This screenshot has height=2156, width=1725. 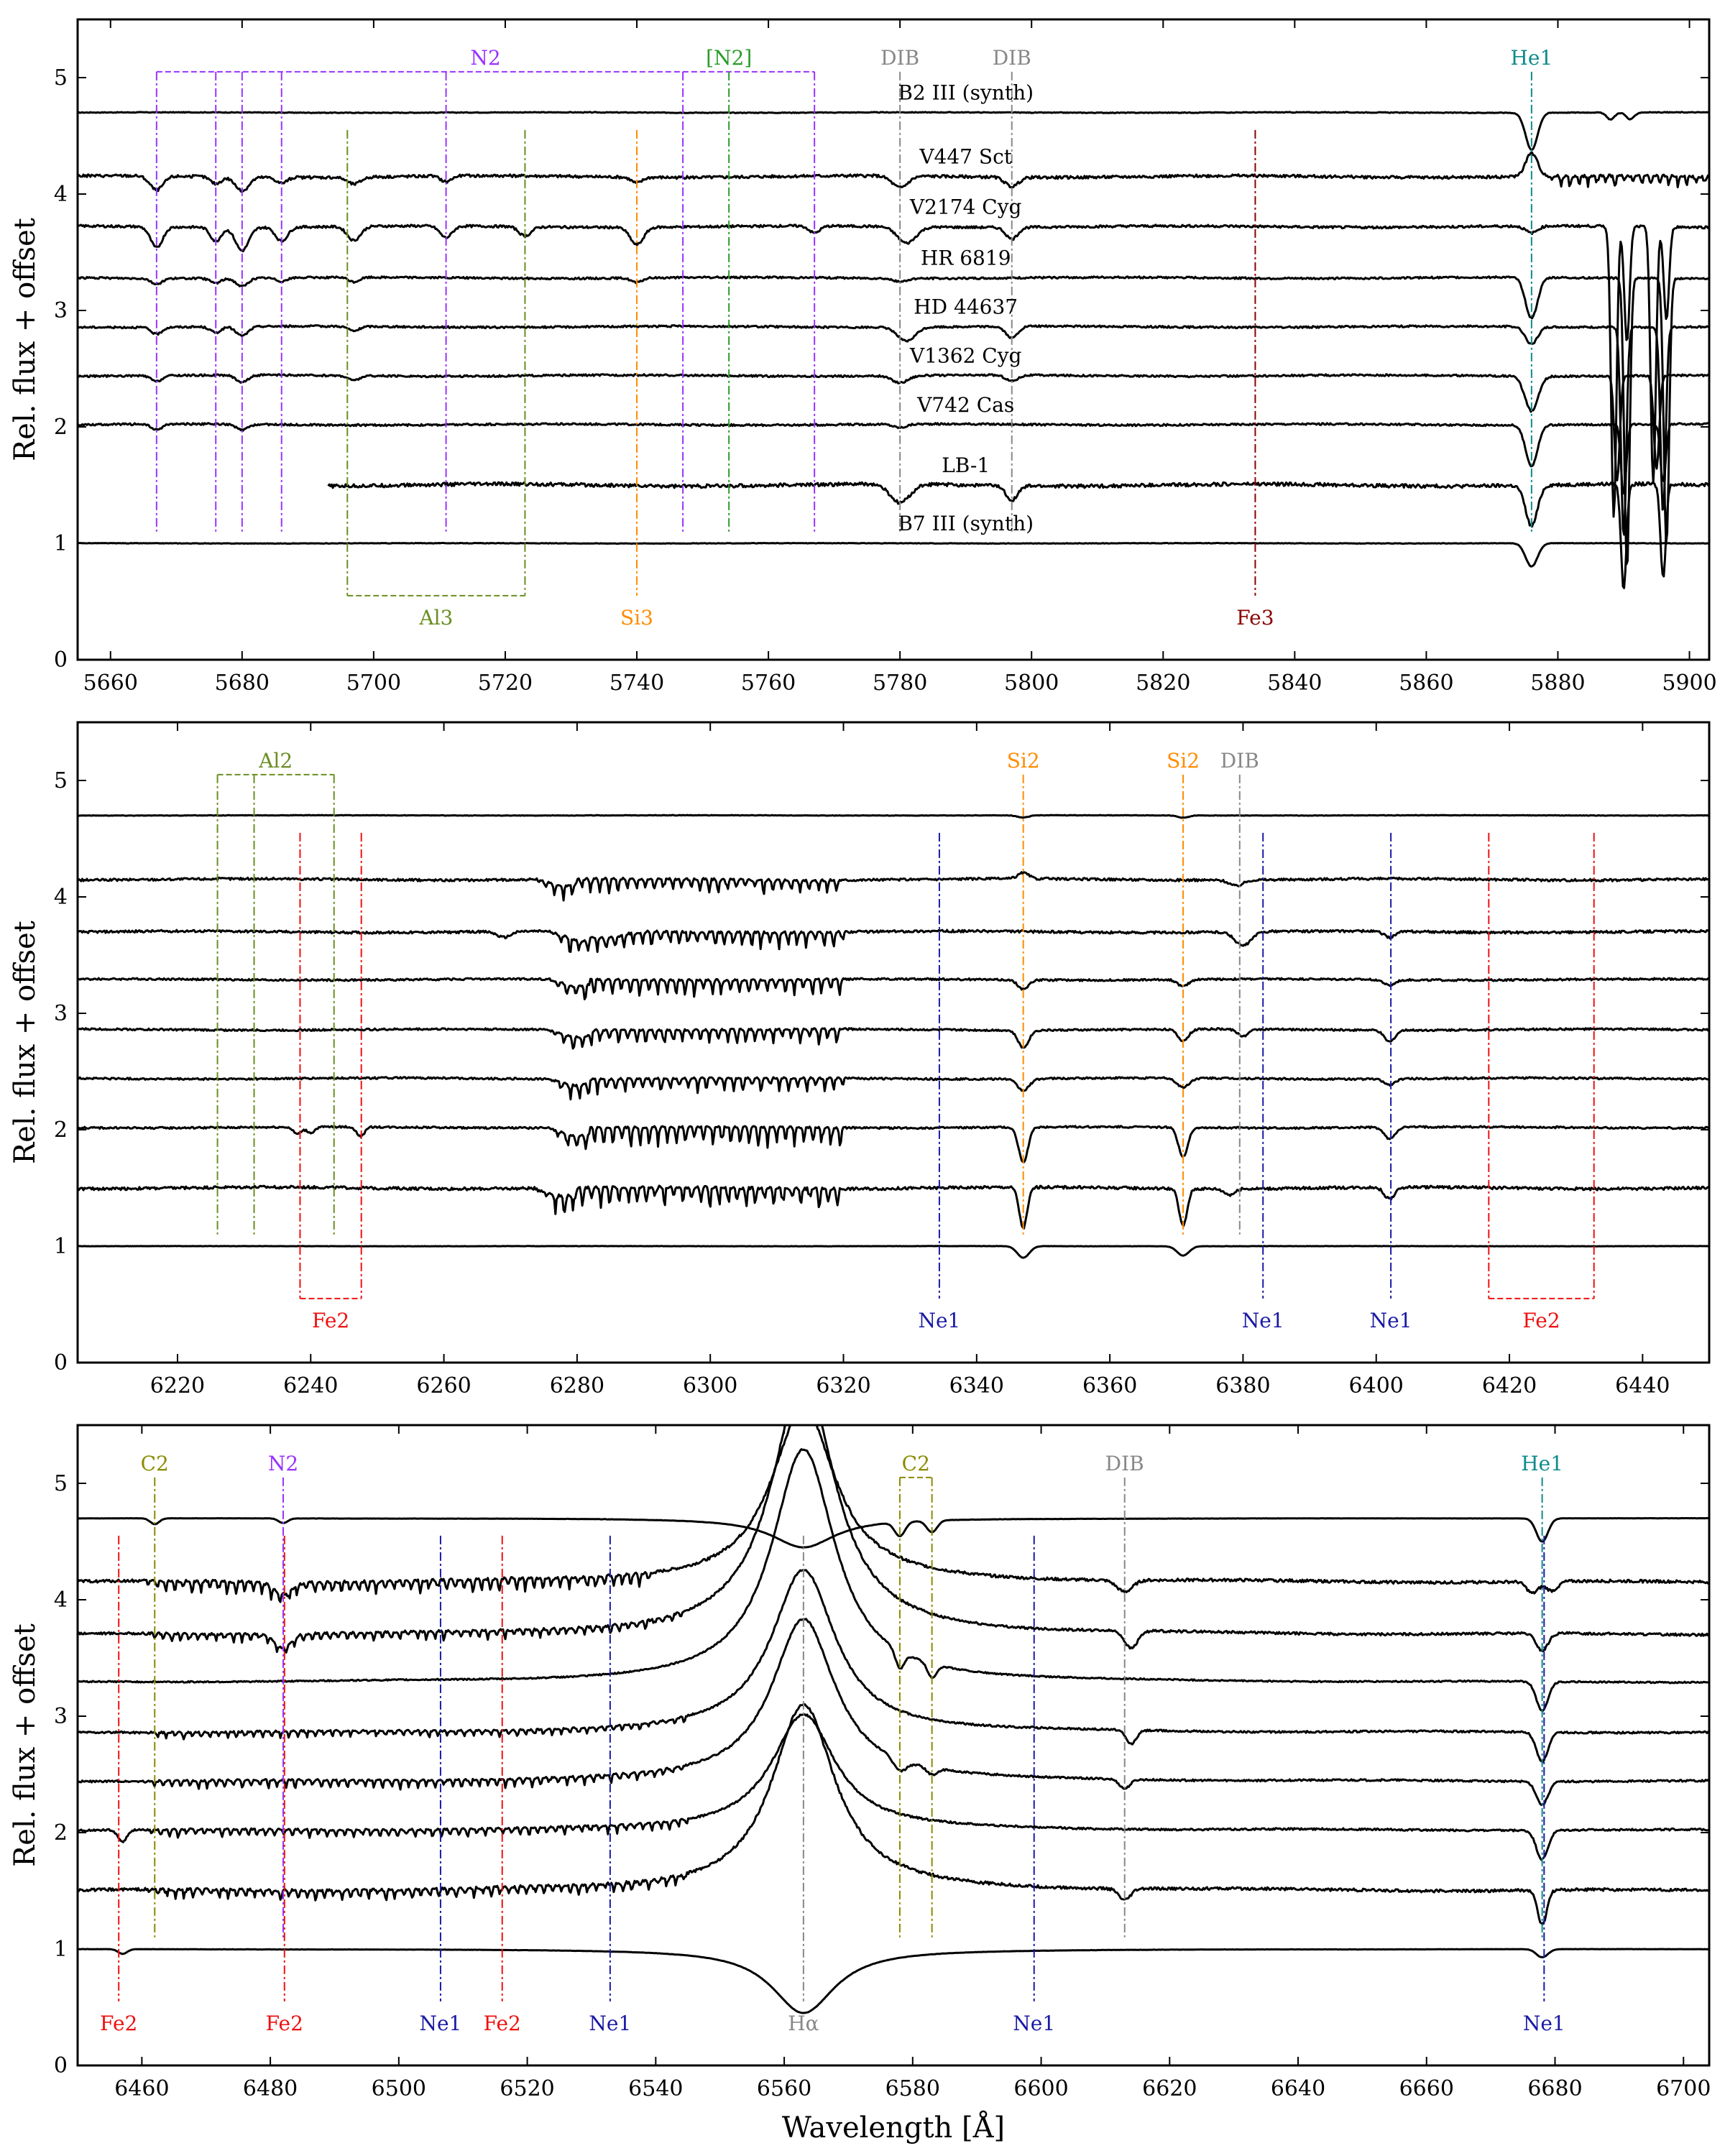 What do you see at coordinates (399, 2089) in the screenshot?
I see `x-tick-label: 6500` at bounding box center [399, 2089].